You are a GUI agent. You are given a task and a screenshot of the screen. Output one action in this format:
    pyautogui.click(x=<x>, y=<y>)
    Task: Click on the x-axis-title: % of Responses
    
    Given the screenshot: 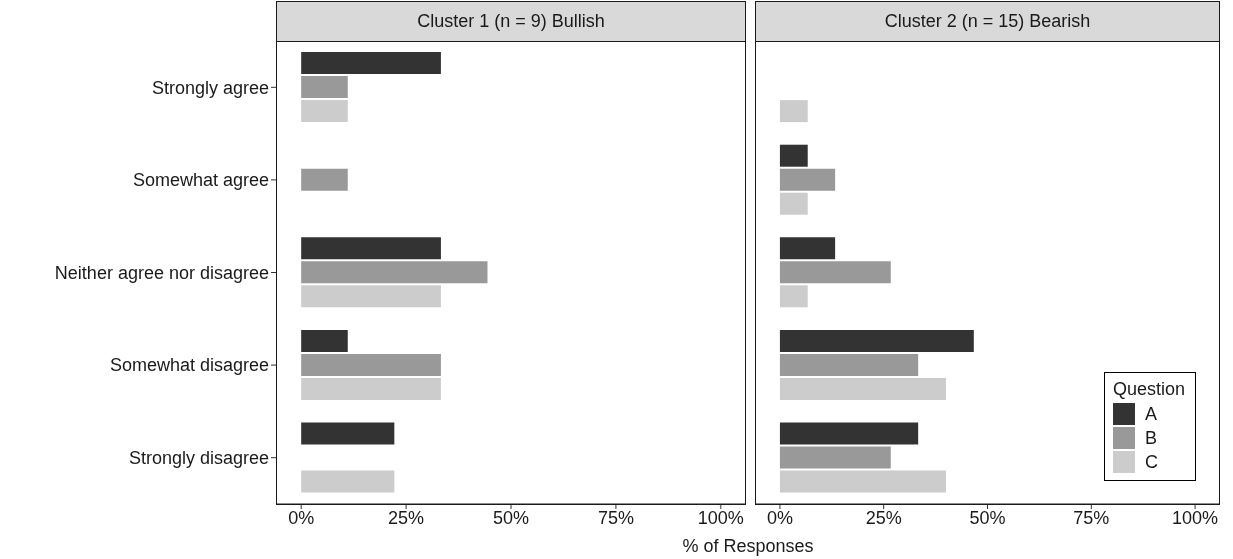 What is the action you would take?
    pyautogui.click(x=748, y=546)
    